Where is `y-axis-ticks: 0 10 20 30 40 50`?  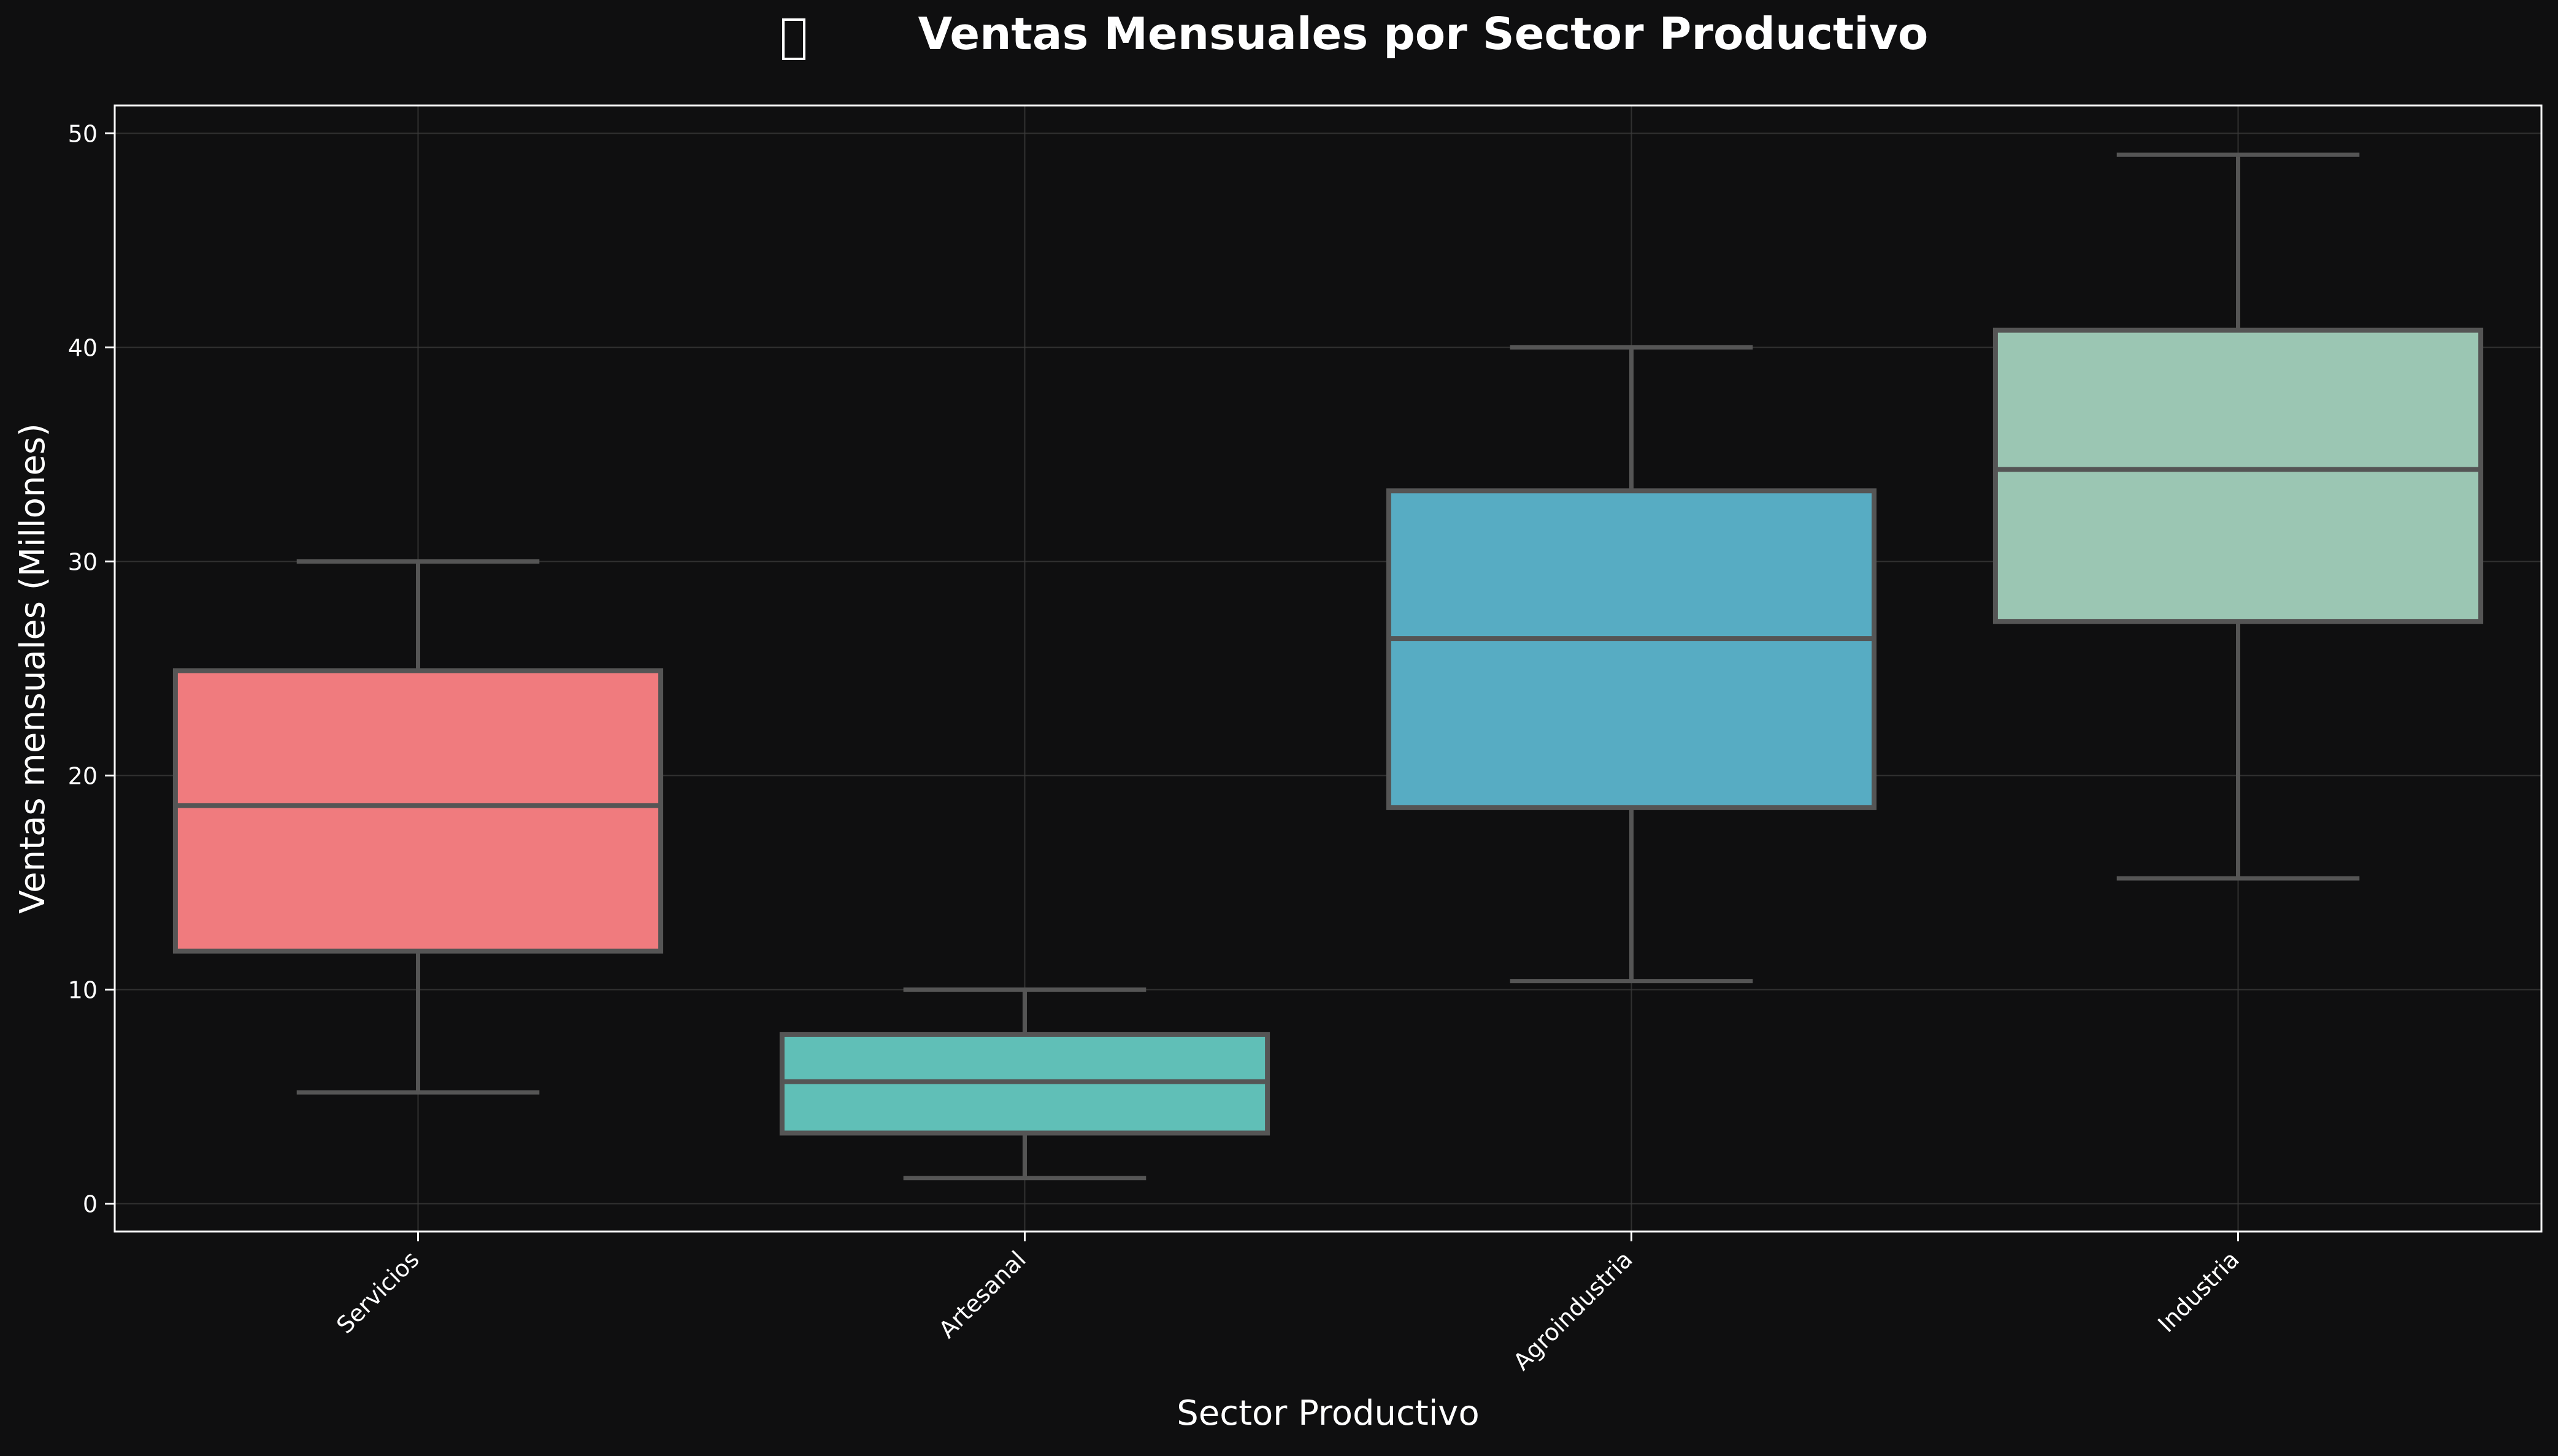
y-axis-ticks: 0 10 20 30 40 50 is located at coordinates (92, 669).